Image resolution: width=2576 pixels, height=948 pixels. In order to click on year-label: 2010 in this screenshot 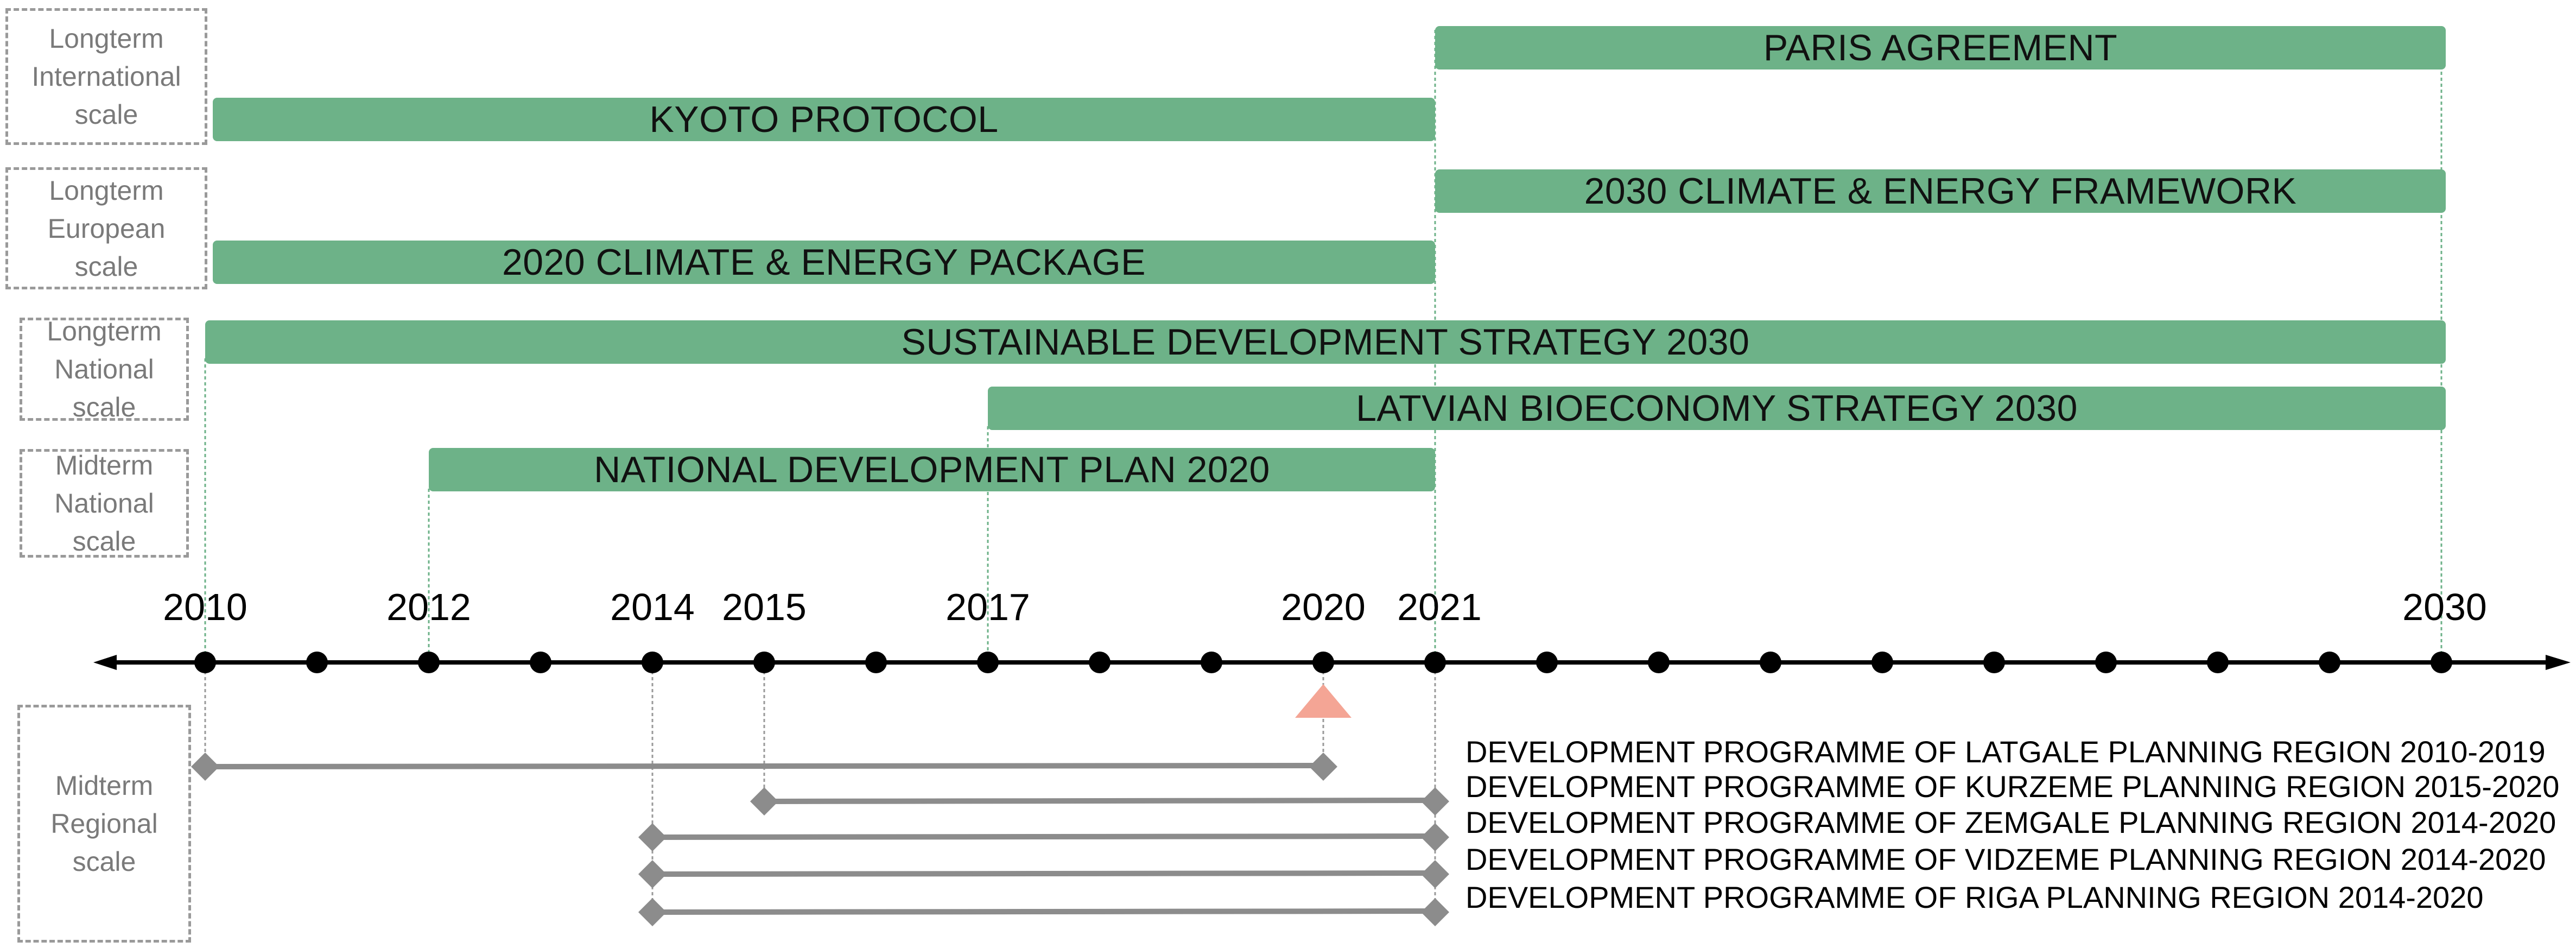, I will do `click(205, 607)`.